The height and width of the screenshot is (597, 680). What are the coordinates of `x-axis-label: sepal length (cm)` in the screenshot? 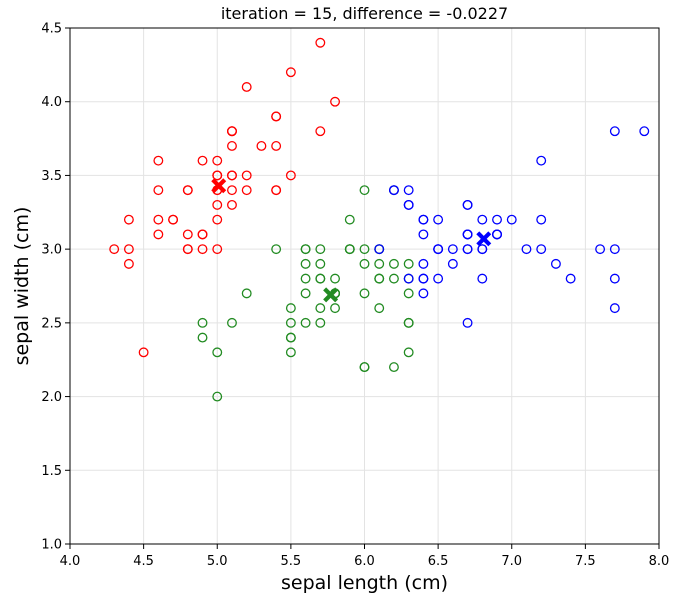 It's located at (364, 583).